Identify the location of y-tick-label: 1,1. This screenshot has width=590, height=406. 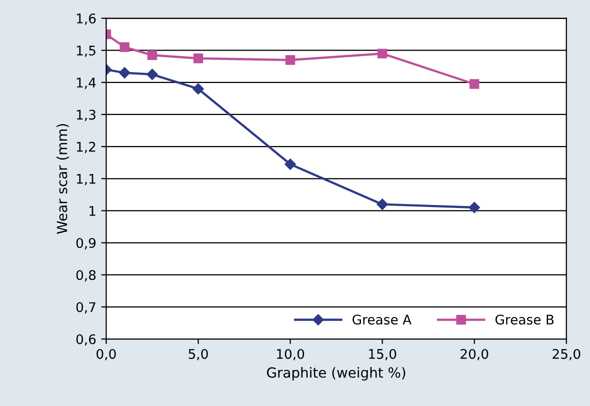
(86, 180).